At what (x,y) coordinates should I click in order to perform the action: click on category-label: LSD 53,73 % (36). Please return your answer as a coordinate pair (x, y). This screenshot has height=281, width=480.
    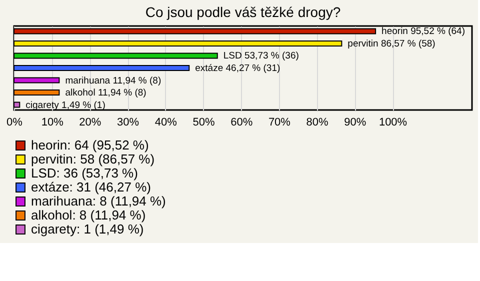
    Looking at the image, I should click on (261, 56).